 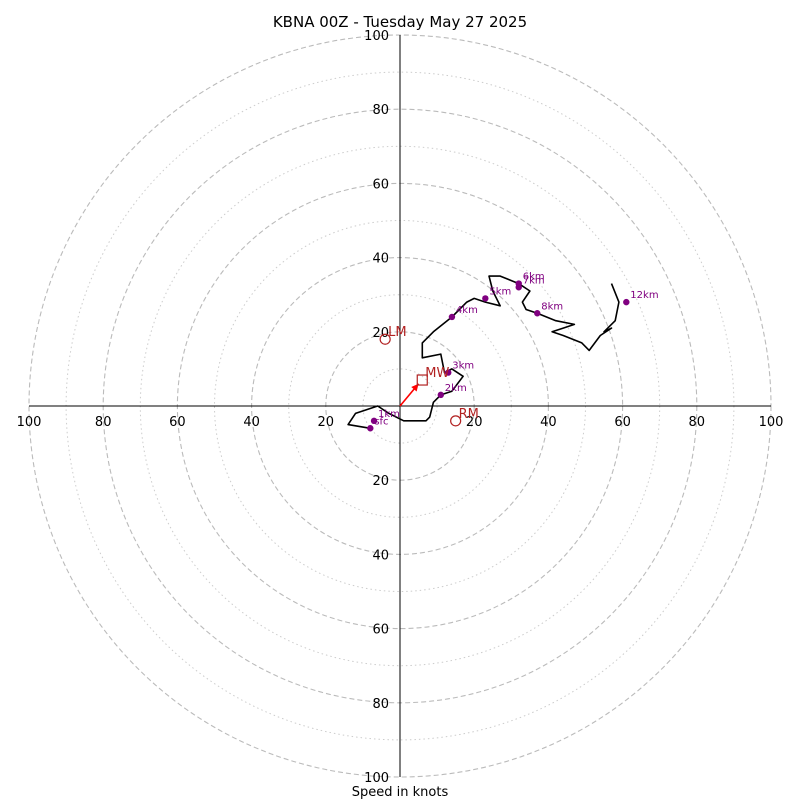 I want to click on storm-motion-arrowhead, so click(x=415, y=387).